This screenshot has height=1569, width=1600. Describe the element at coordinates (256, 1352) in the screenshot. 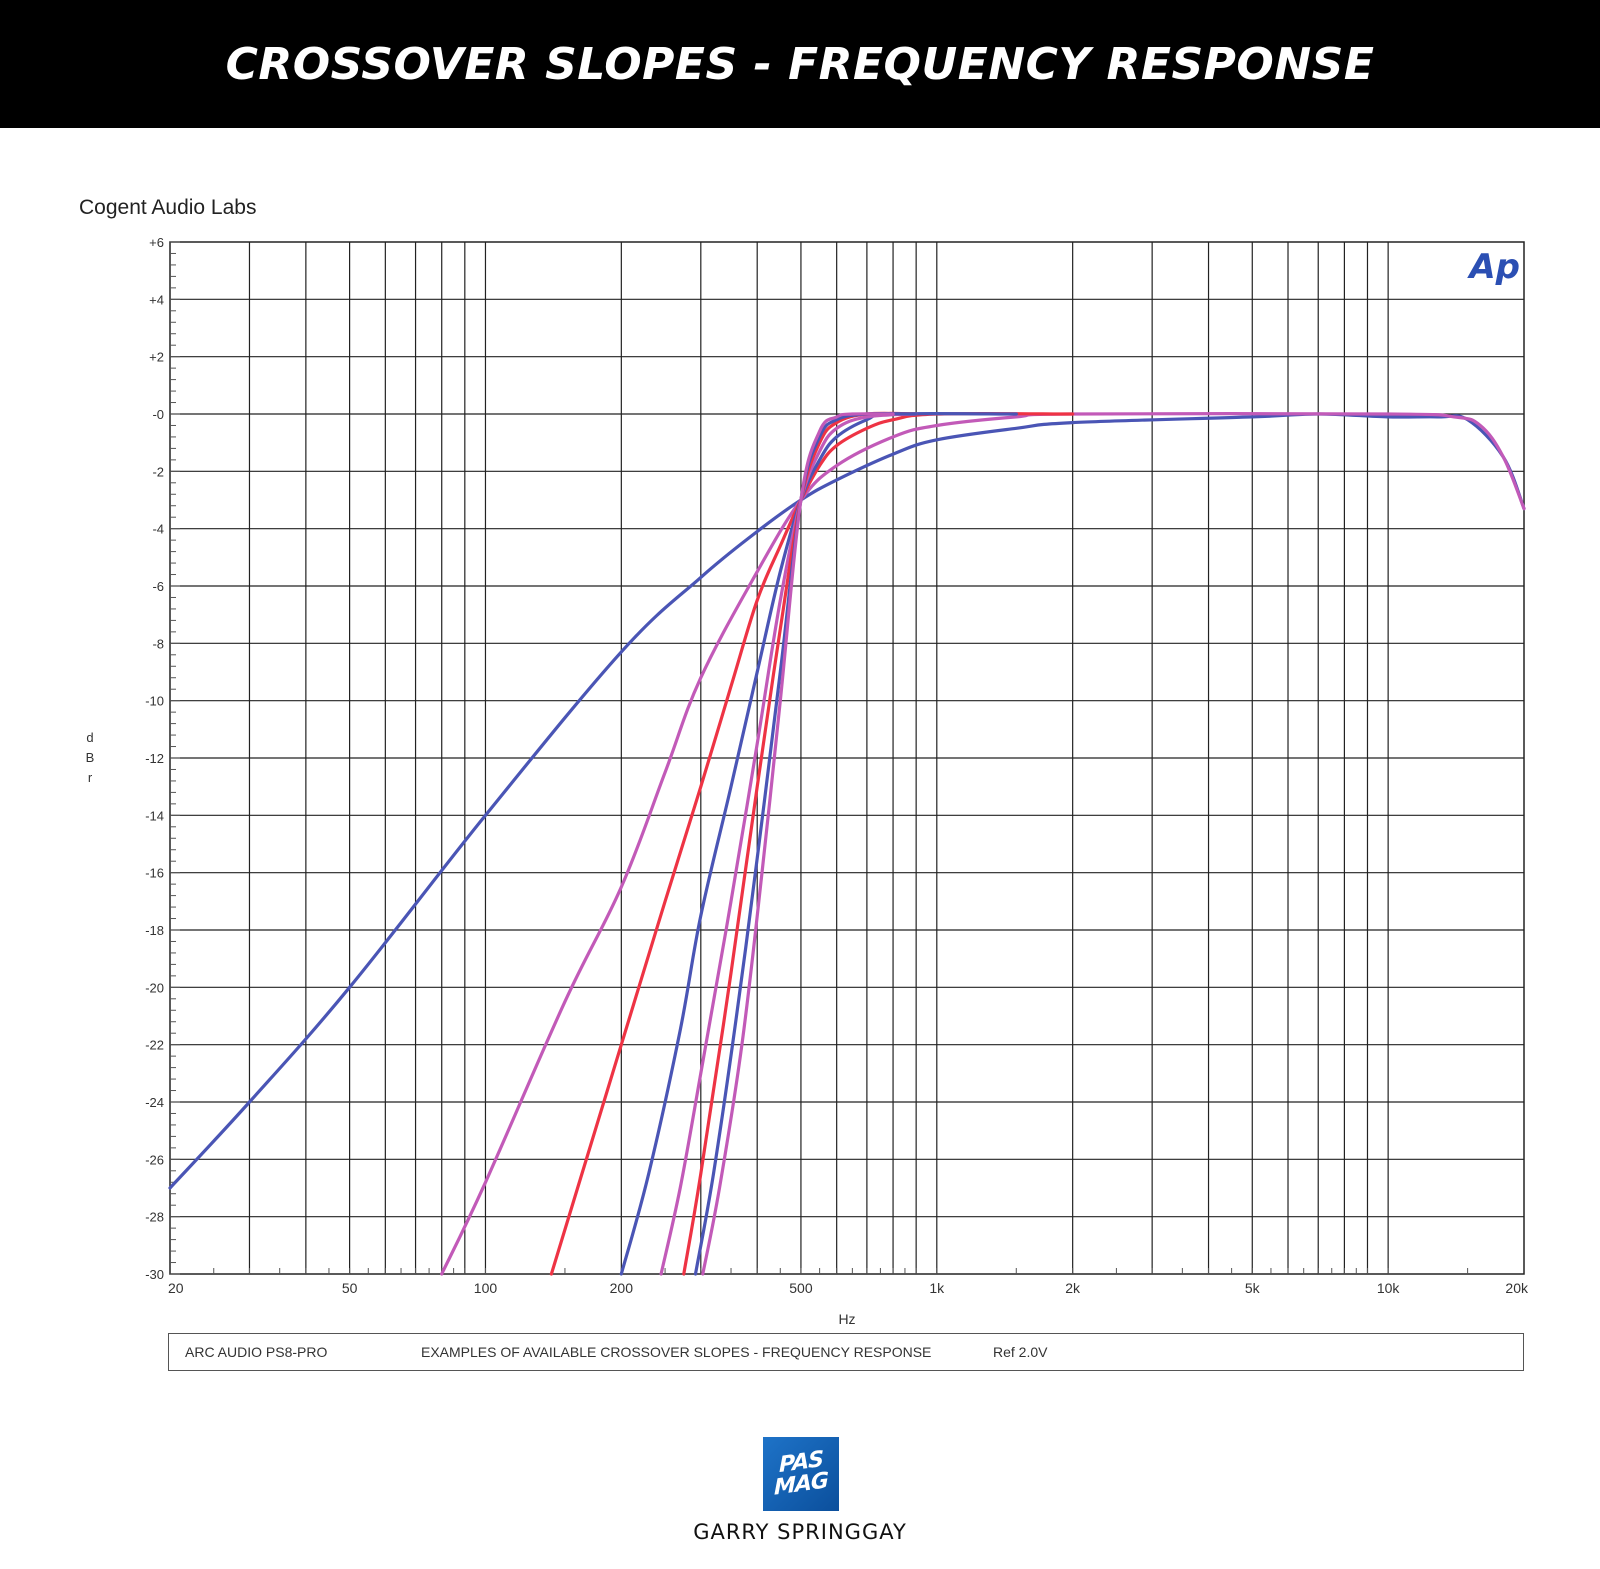

I see `legend-device: ARC AUDIO PS8-PRO` at that location.